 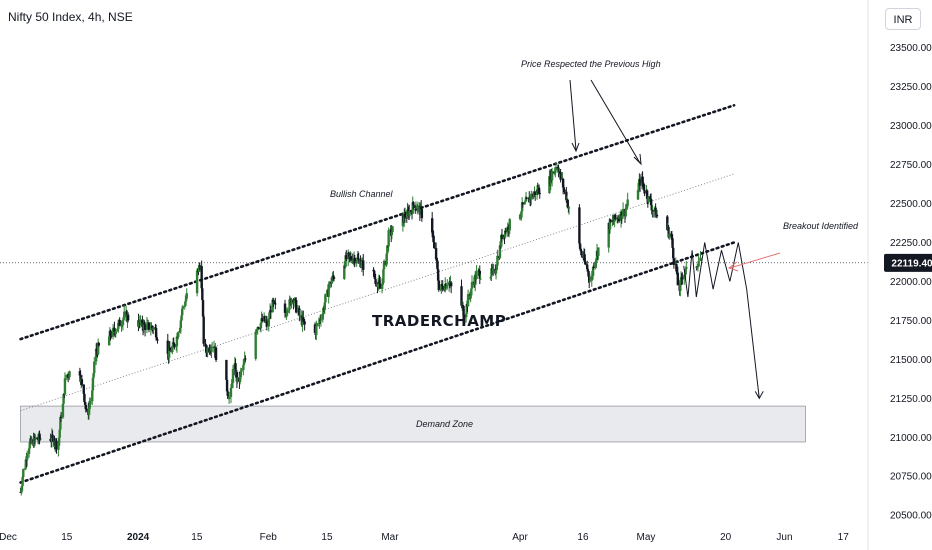 What do you see at coordinates (723, 321) in the screenshot?
I see `projection-group` at bounding box center [723, 321].